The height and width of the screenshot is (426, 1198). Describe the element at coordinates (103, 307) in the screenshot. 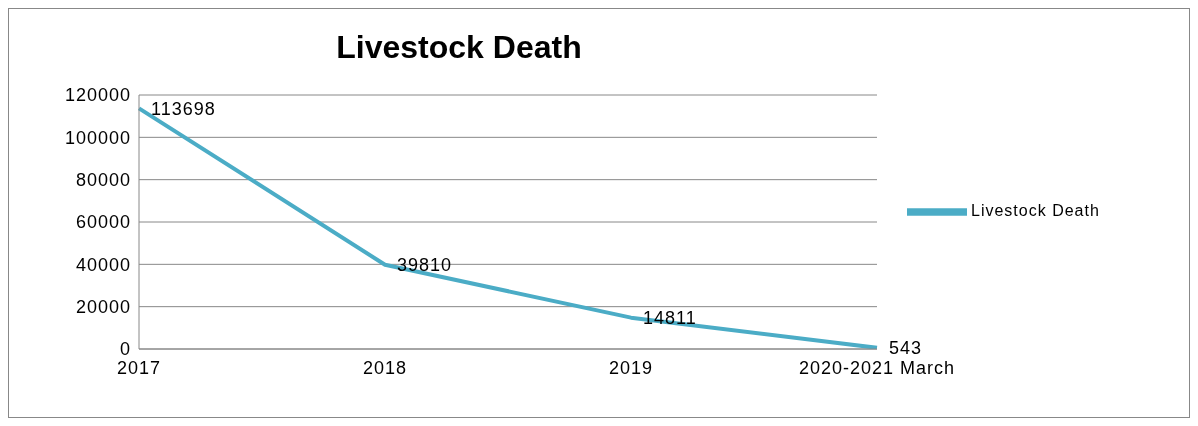

I see `y-tick-label: 20000` at that location.